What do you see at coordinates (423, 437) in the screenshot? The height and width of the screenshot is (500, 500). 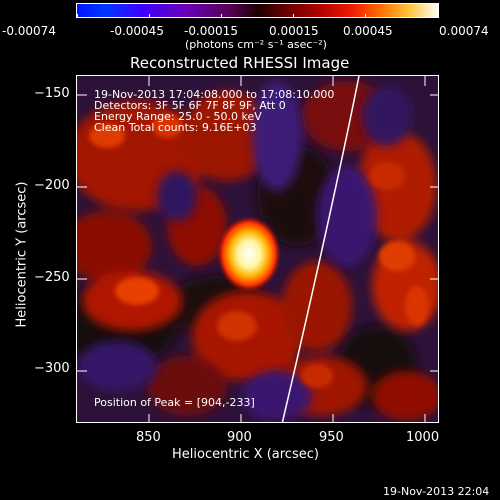 I see `x-tick-label: 1000` at bounding box center [423, 437].